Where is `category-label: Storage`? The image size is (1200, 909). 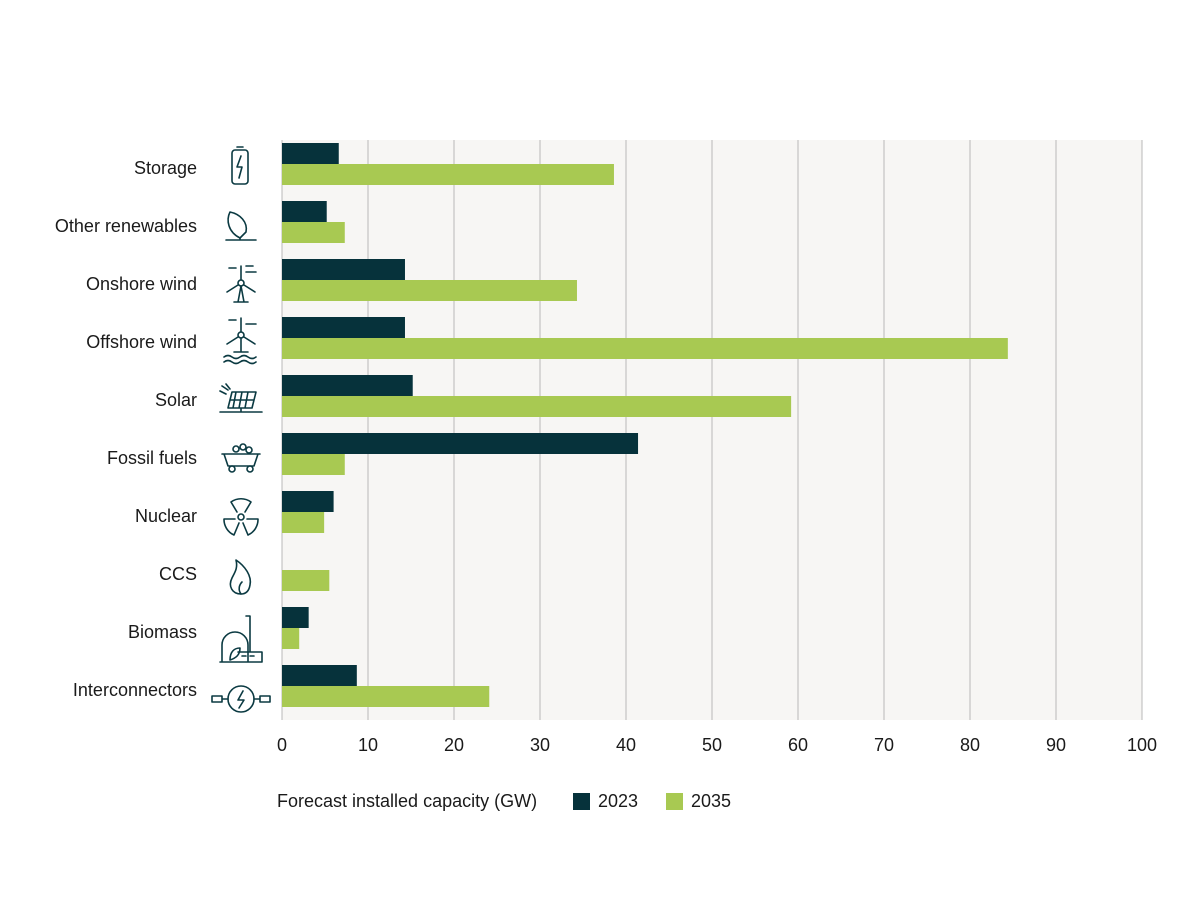 category-label: Storage is located at coordinates (165, 168).